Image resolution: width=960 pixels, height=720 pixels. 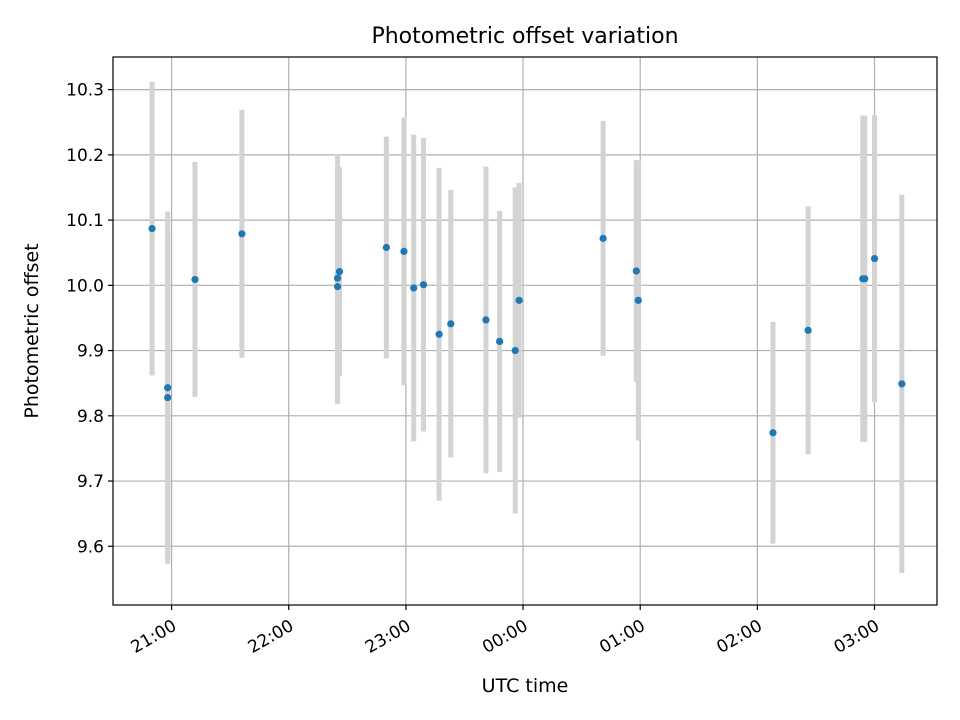 I want to click on y-axis-ticks: 9.6 9.7 9.8 9.9 10.0 10.1 10.2 10.3, so click(x=89, y=319).